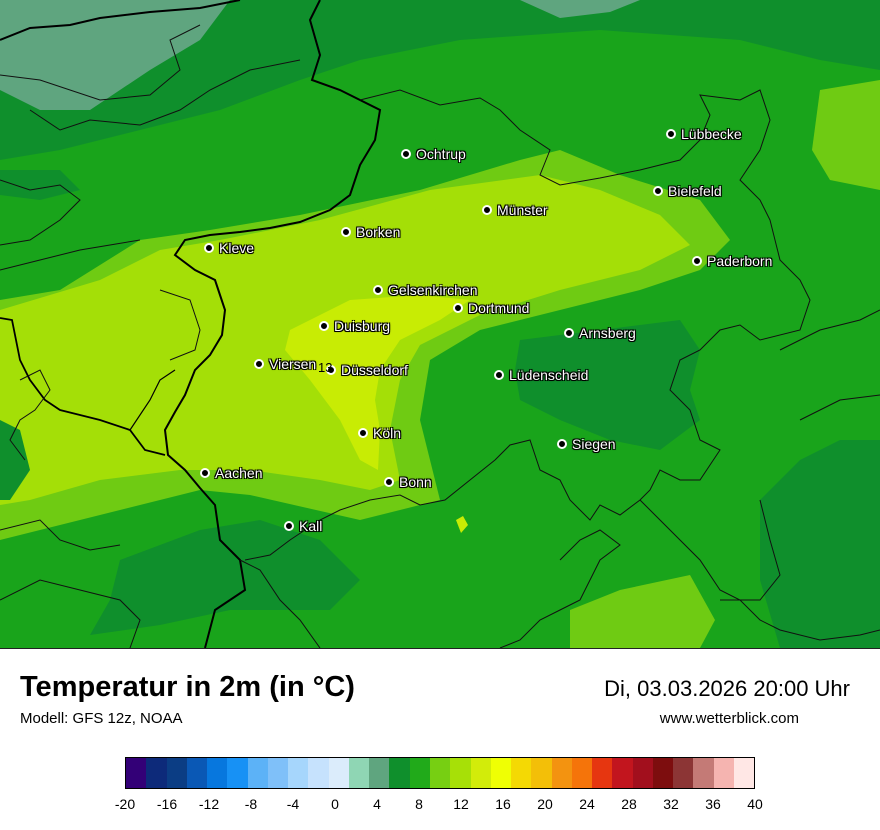  I want to click on city-marker: Ochtrup, so click(433, 154).